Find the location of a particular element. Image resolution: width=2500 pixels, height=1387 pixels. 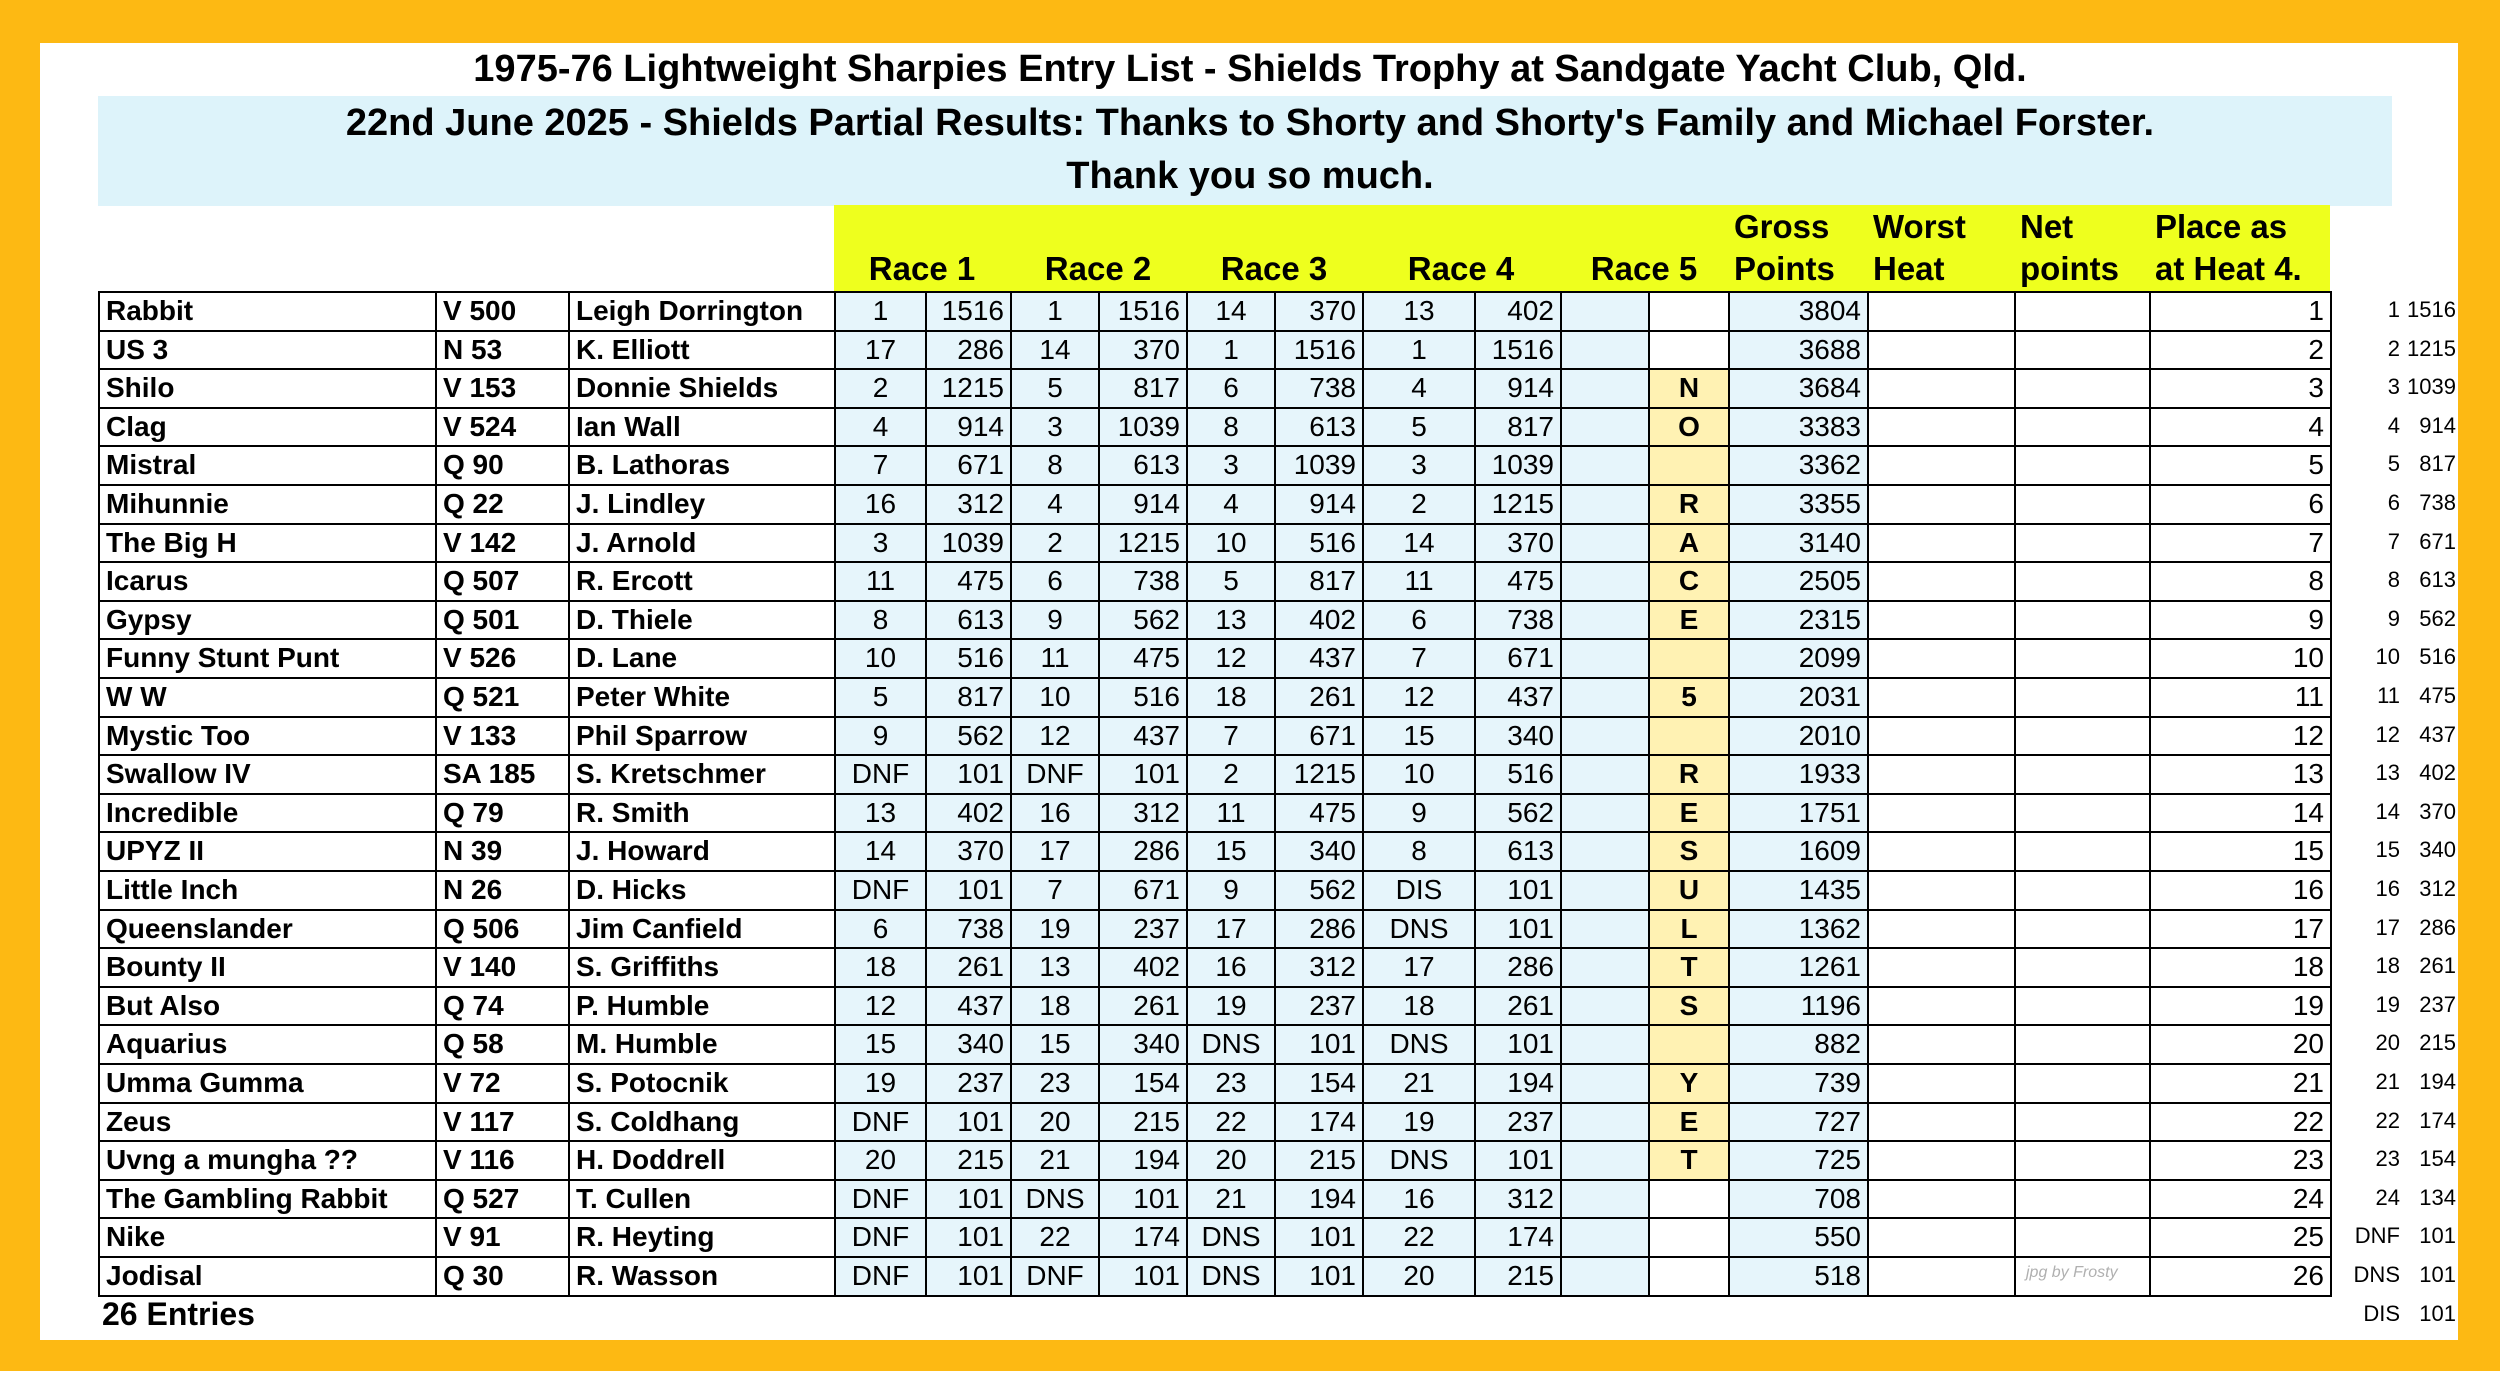

gross-points: 882 is located at coordinates (1798, 1044).